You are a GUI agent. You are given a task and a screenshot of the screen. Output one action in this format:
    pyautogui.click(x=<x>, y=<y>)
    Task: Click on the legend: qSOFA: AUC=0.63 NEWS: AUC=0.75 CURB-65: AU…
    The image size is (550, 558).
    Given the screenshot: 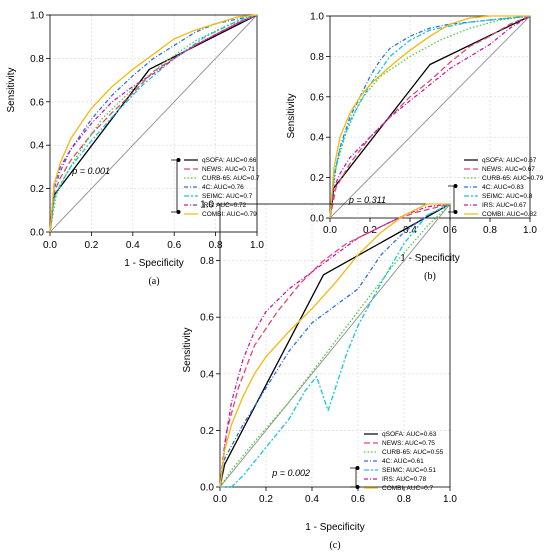 What is the action you would take?
    pyautogui.click(x=404, y=461)
    